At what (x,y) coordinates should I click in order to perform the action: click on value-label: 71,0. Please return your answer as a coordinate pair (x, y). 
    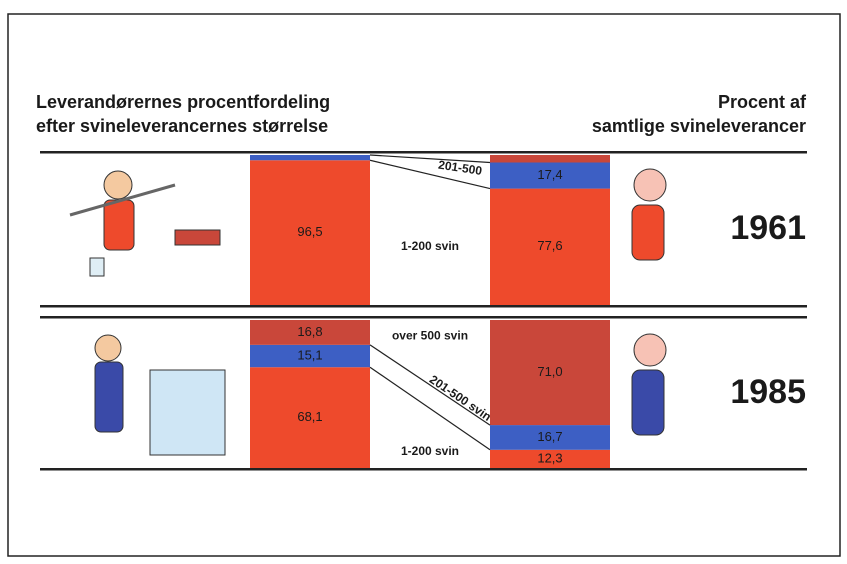
    Looking at the image, I should click on (549, 371).